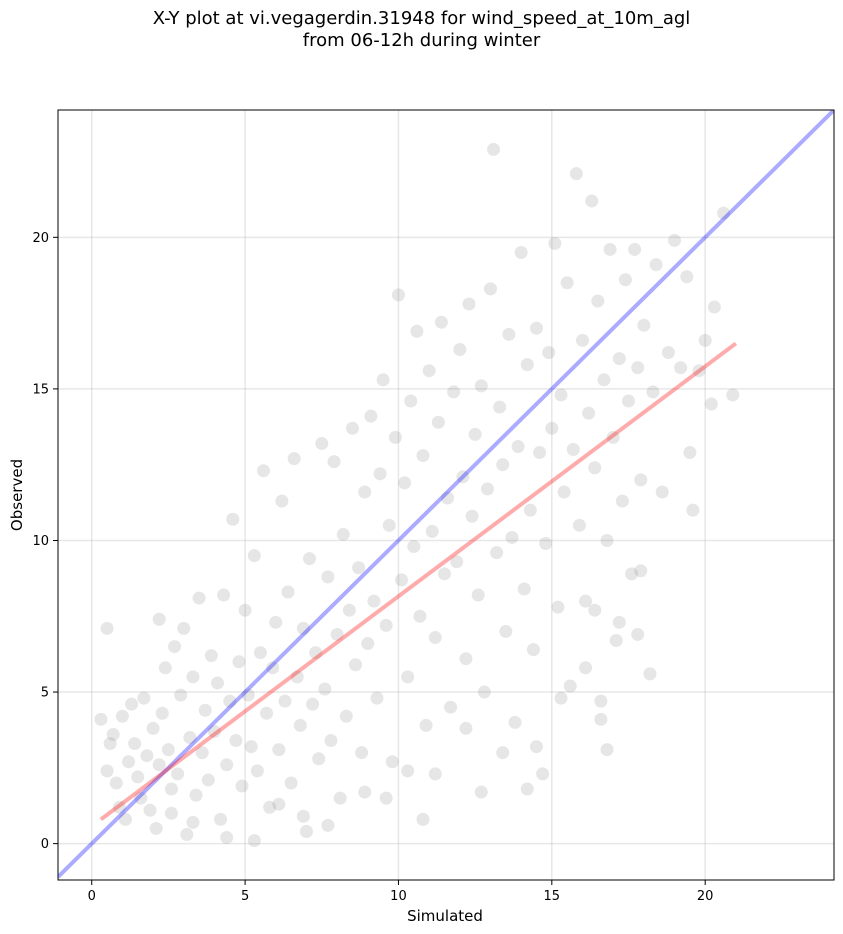 The image size is (843, 934). What do you see at coordinates (92, 896) in the screenshot?
I see `x-tick-label: 0` at bounding box center [92, 896].